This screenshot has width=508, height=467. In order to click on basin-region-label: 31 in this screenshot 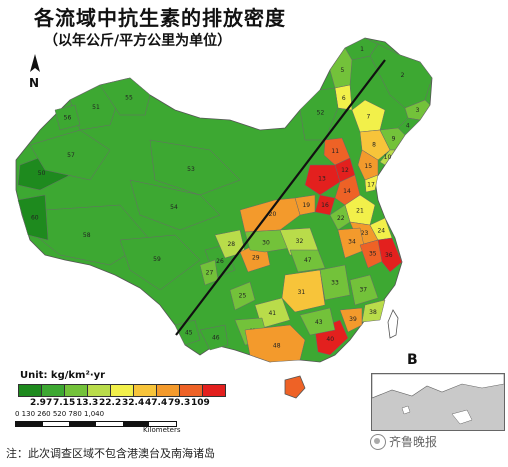, I will do `click(302, 292)`.